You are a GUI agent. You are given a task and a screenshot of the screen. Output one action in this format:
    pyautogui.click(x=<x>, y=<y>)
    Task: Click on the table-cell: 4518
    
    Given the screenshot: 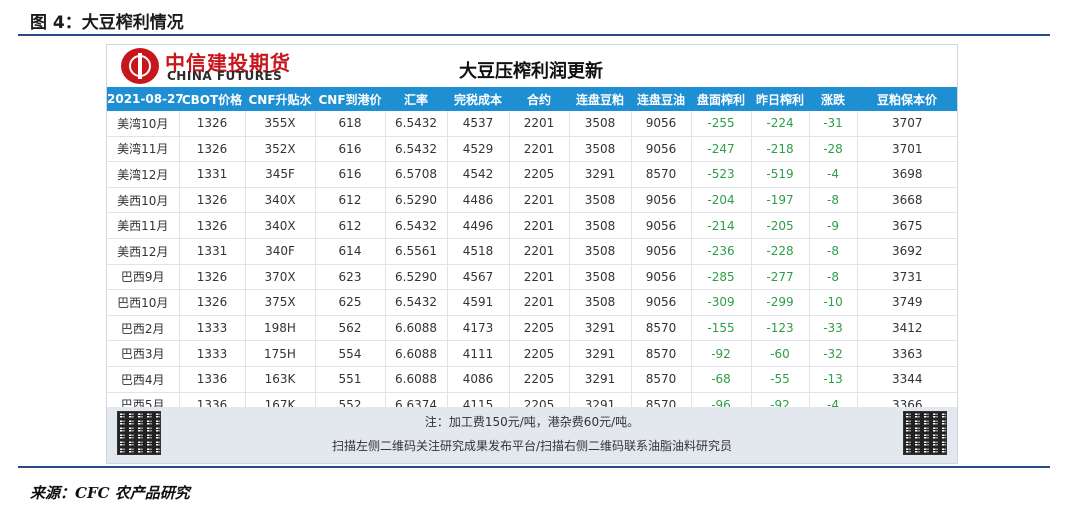 What is the action you would take?
    pyautogui.click(x=477, y=251)
    